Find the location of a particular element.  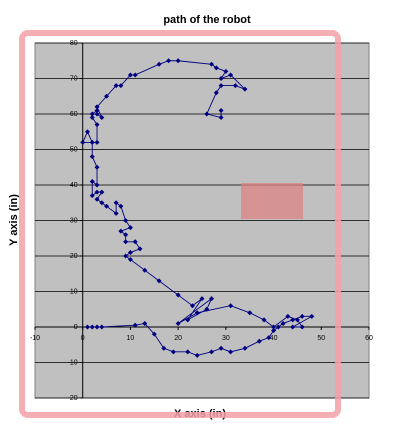

y-tick-label: 20 is located at coordinates (74, 256).